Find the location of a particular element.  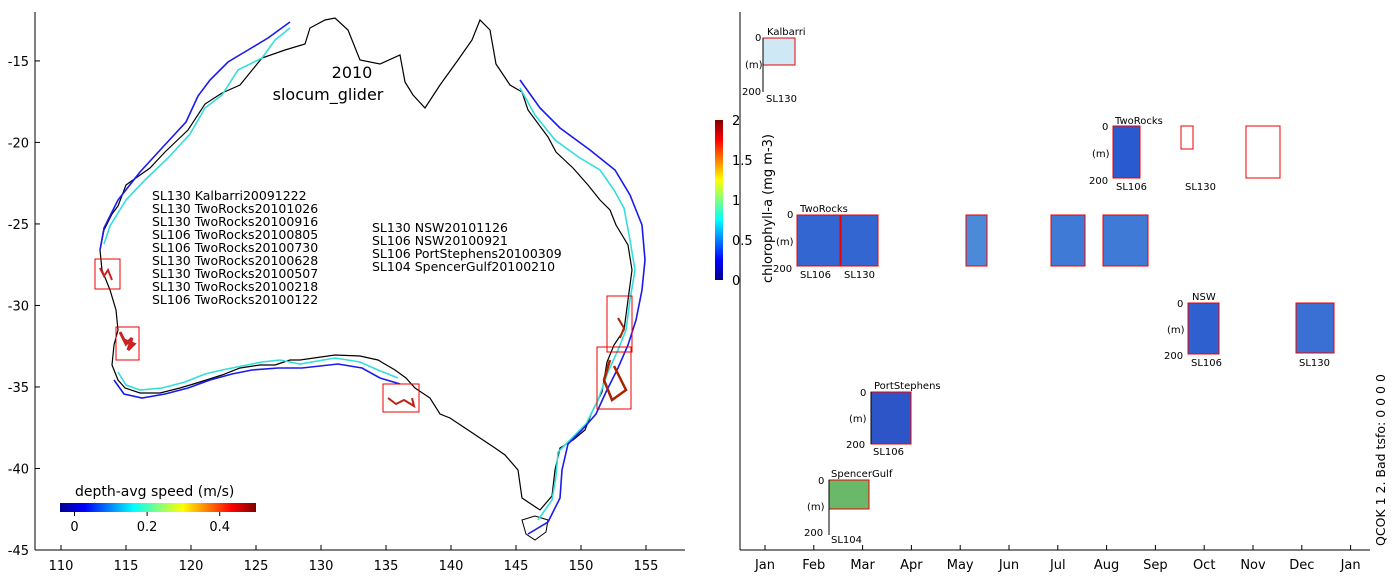

map-title-platform: slocum_glider is located at coordinates (328, 95).